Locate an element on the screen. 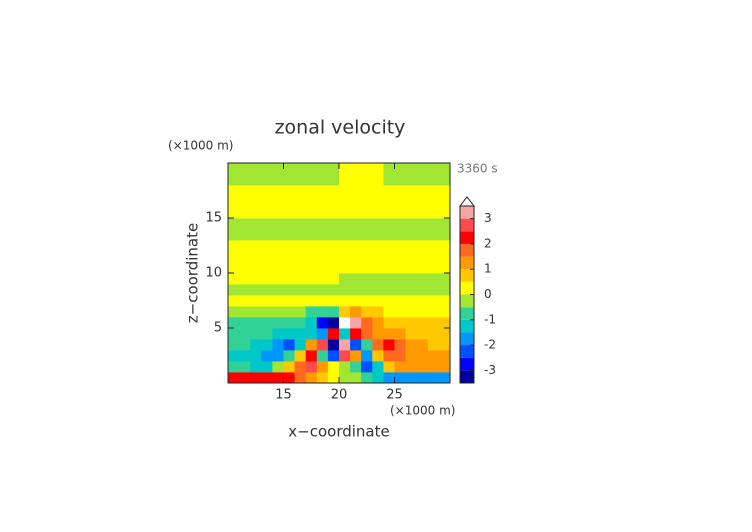 The width and height of the screenshot is (752, 532). y-tick-label: 10 is located at coordinates (213, 273).